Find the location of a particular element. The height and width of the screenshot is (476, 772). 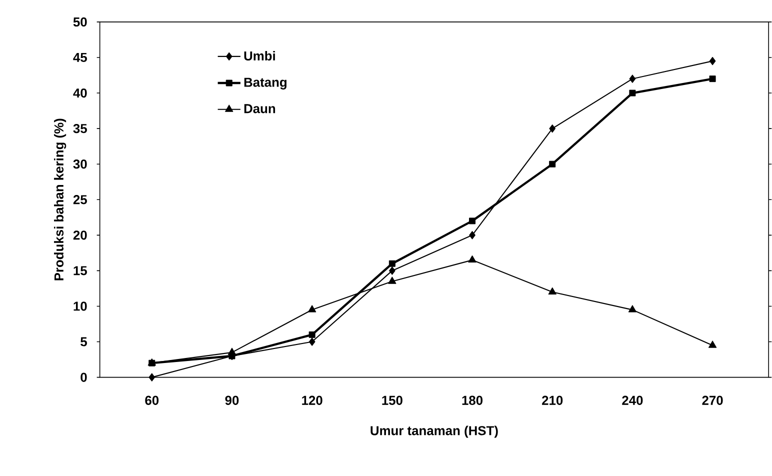

y-tick-label: 10 is located at coordinates (80, 306).